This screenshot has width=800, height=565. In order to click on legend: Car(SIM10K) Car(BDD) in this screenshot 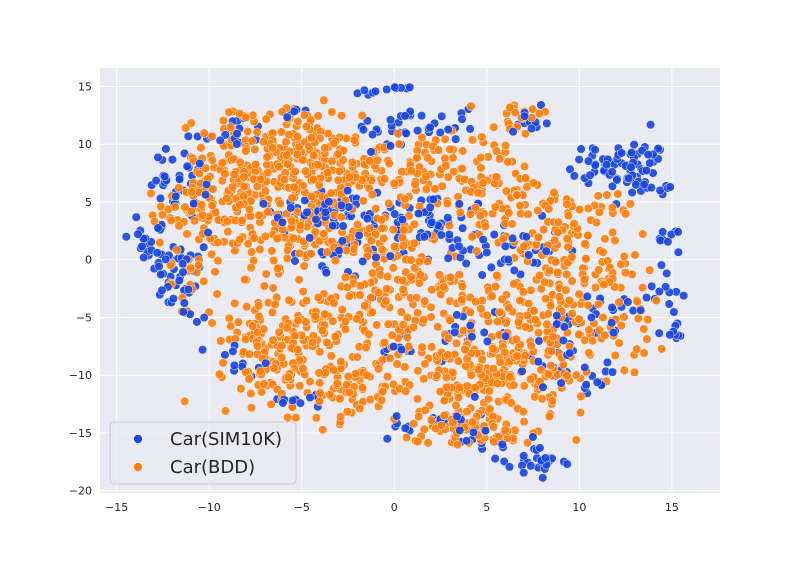, I will do `click(203, 453)`.